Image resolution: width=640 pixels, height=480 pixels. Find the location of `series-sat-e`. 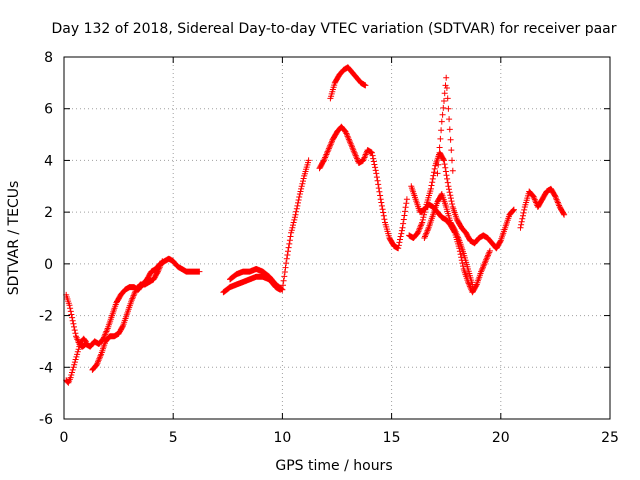

series-sat-e is located at coordinates (269, 225).